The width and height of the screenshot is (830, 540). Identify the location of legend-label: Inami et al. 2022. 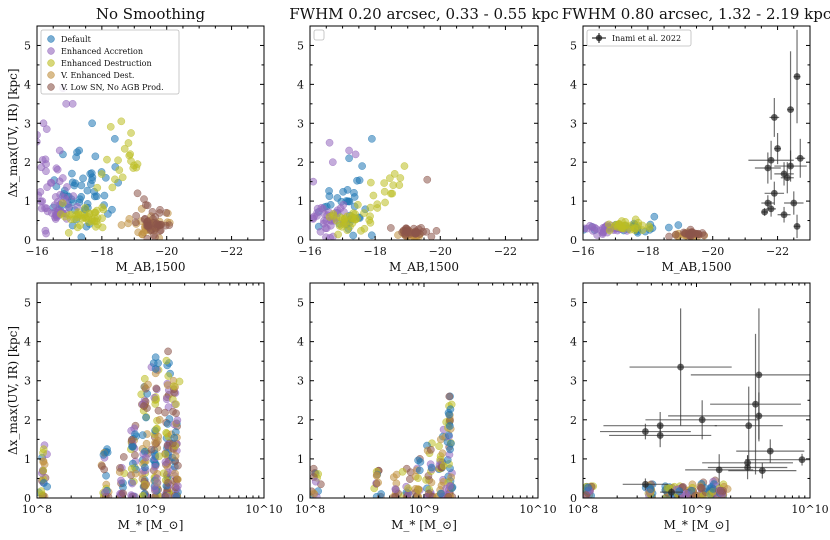
(646, 38).